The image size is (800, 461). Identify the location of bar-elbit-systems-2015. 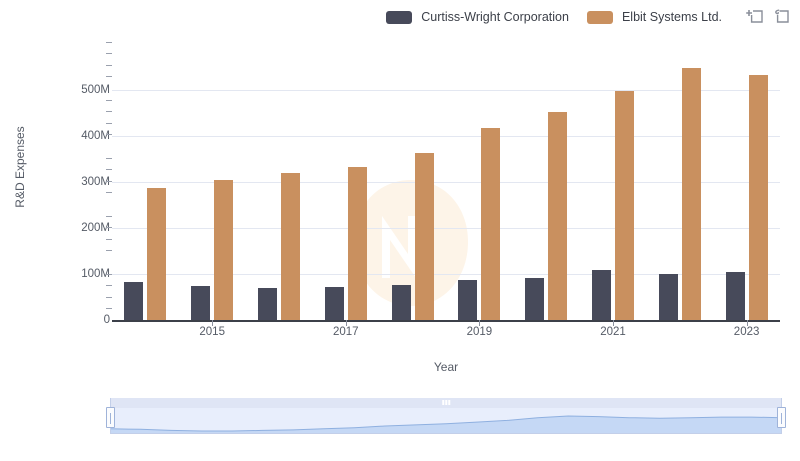
(224, 250).